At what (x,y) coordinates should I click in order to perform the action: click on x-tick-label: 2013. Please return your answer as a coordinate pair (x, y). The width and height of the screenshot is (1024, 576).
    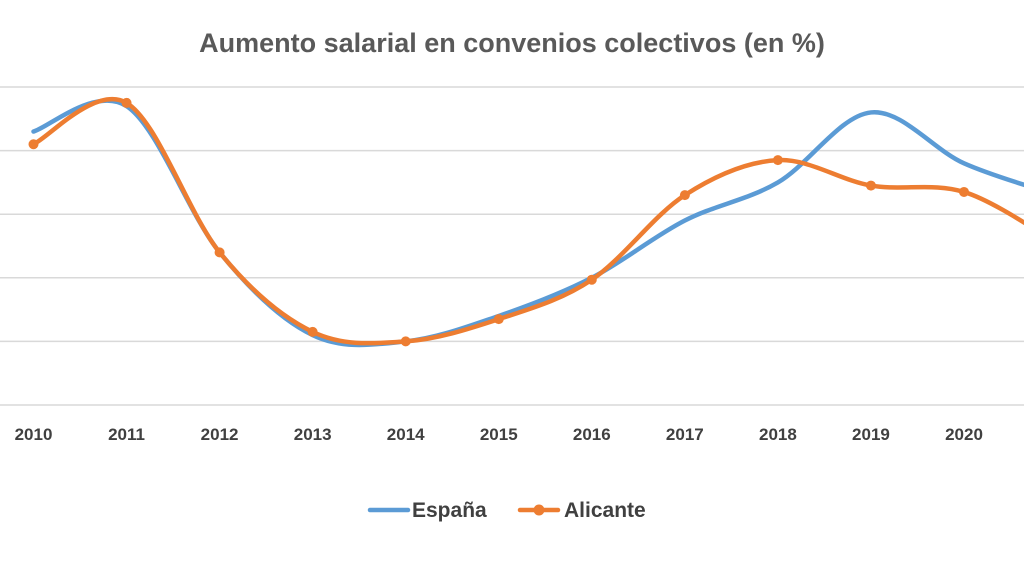
    Looking at the image, I should click on (313, 434).